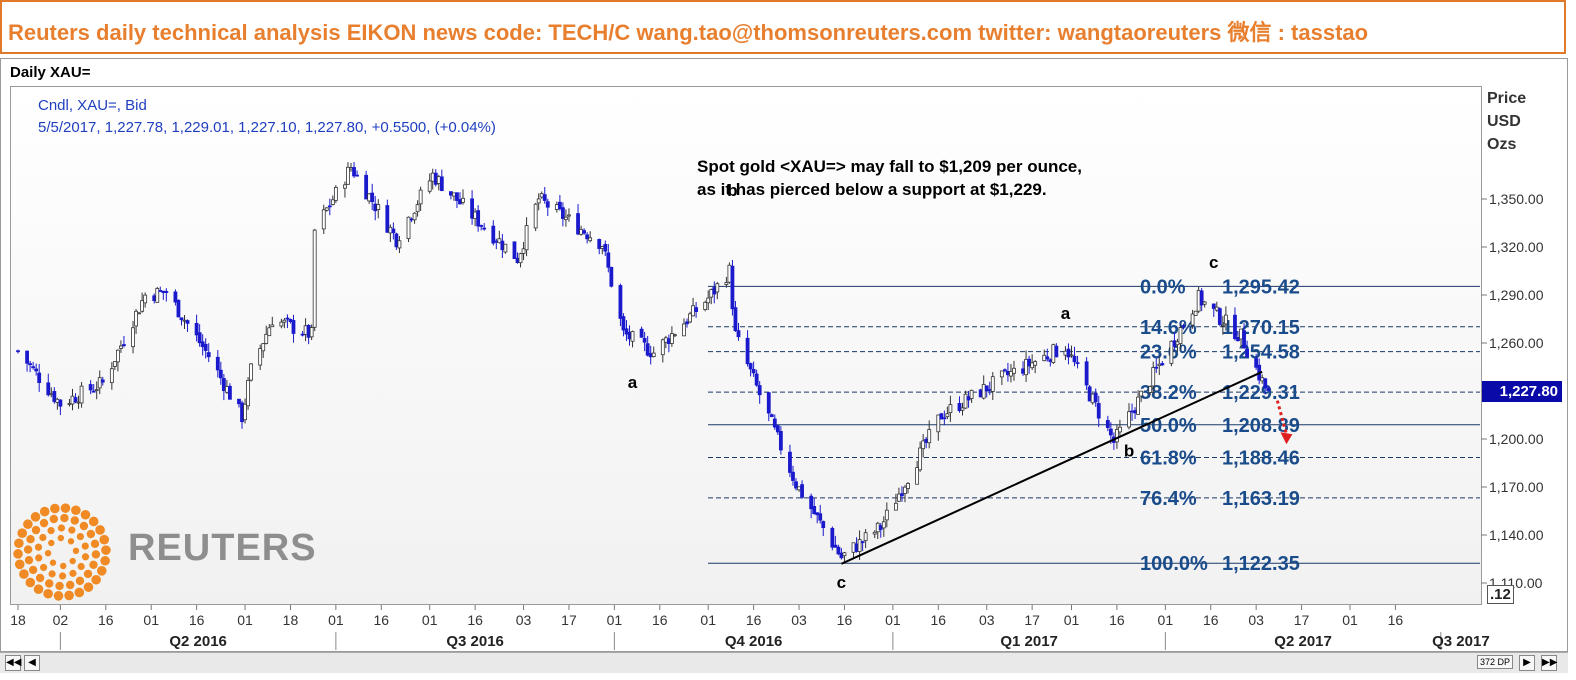  I want to click on x-tick-label: 18, so click(291, 620).